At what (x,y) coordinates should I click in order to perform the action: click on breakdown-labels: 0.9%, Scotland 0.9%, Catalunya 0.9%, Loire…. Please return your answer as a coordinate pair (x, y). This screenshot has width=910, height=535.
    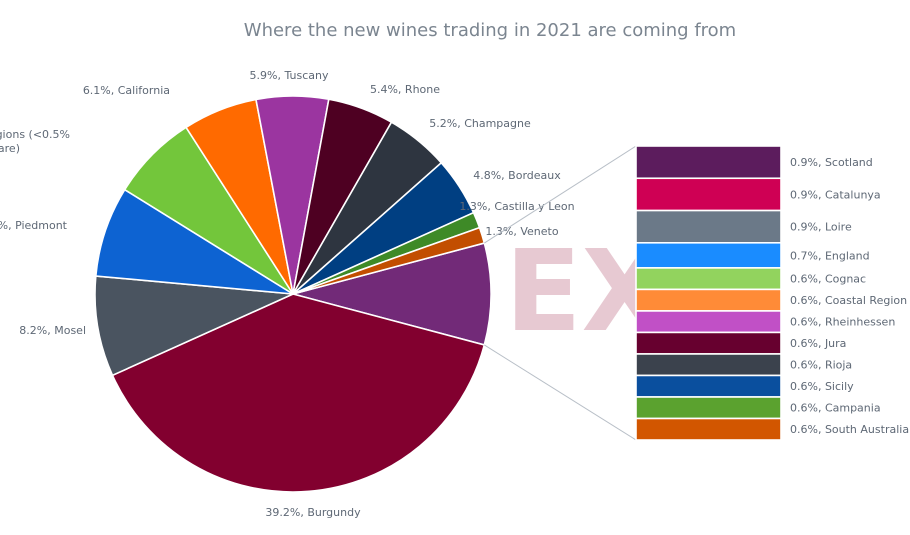
    Looking at the image, I should click on (849, 296).